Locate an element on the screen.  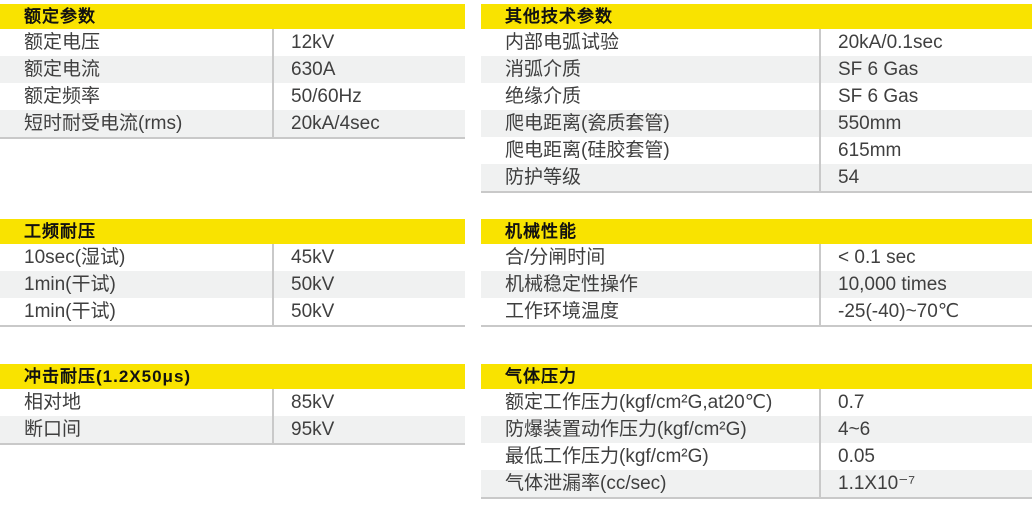
table-row: 爬电距离(硅胶套管) 615mm is located at coordinates (756, 150).